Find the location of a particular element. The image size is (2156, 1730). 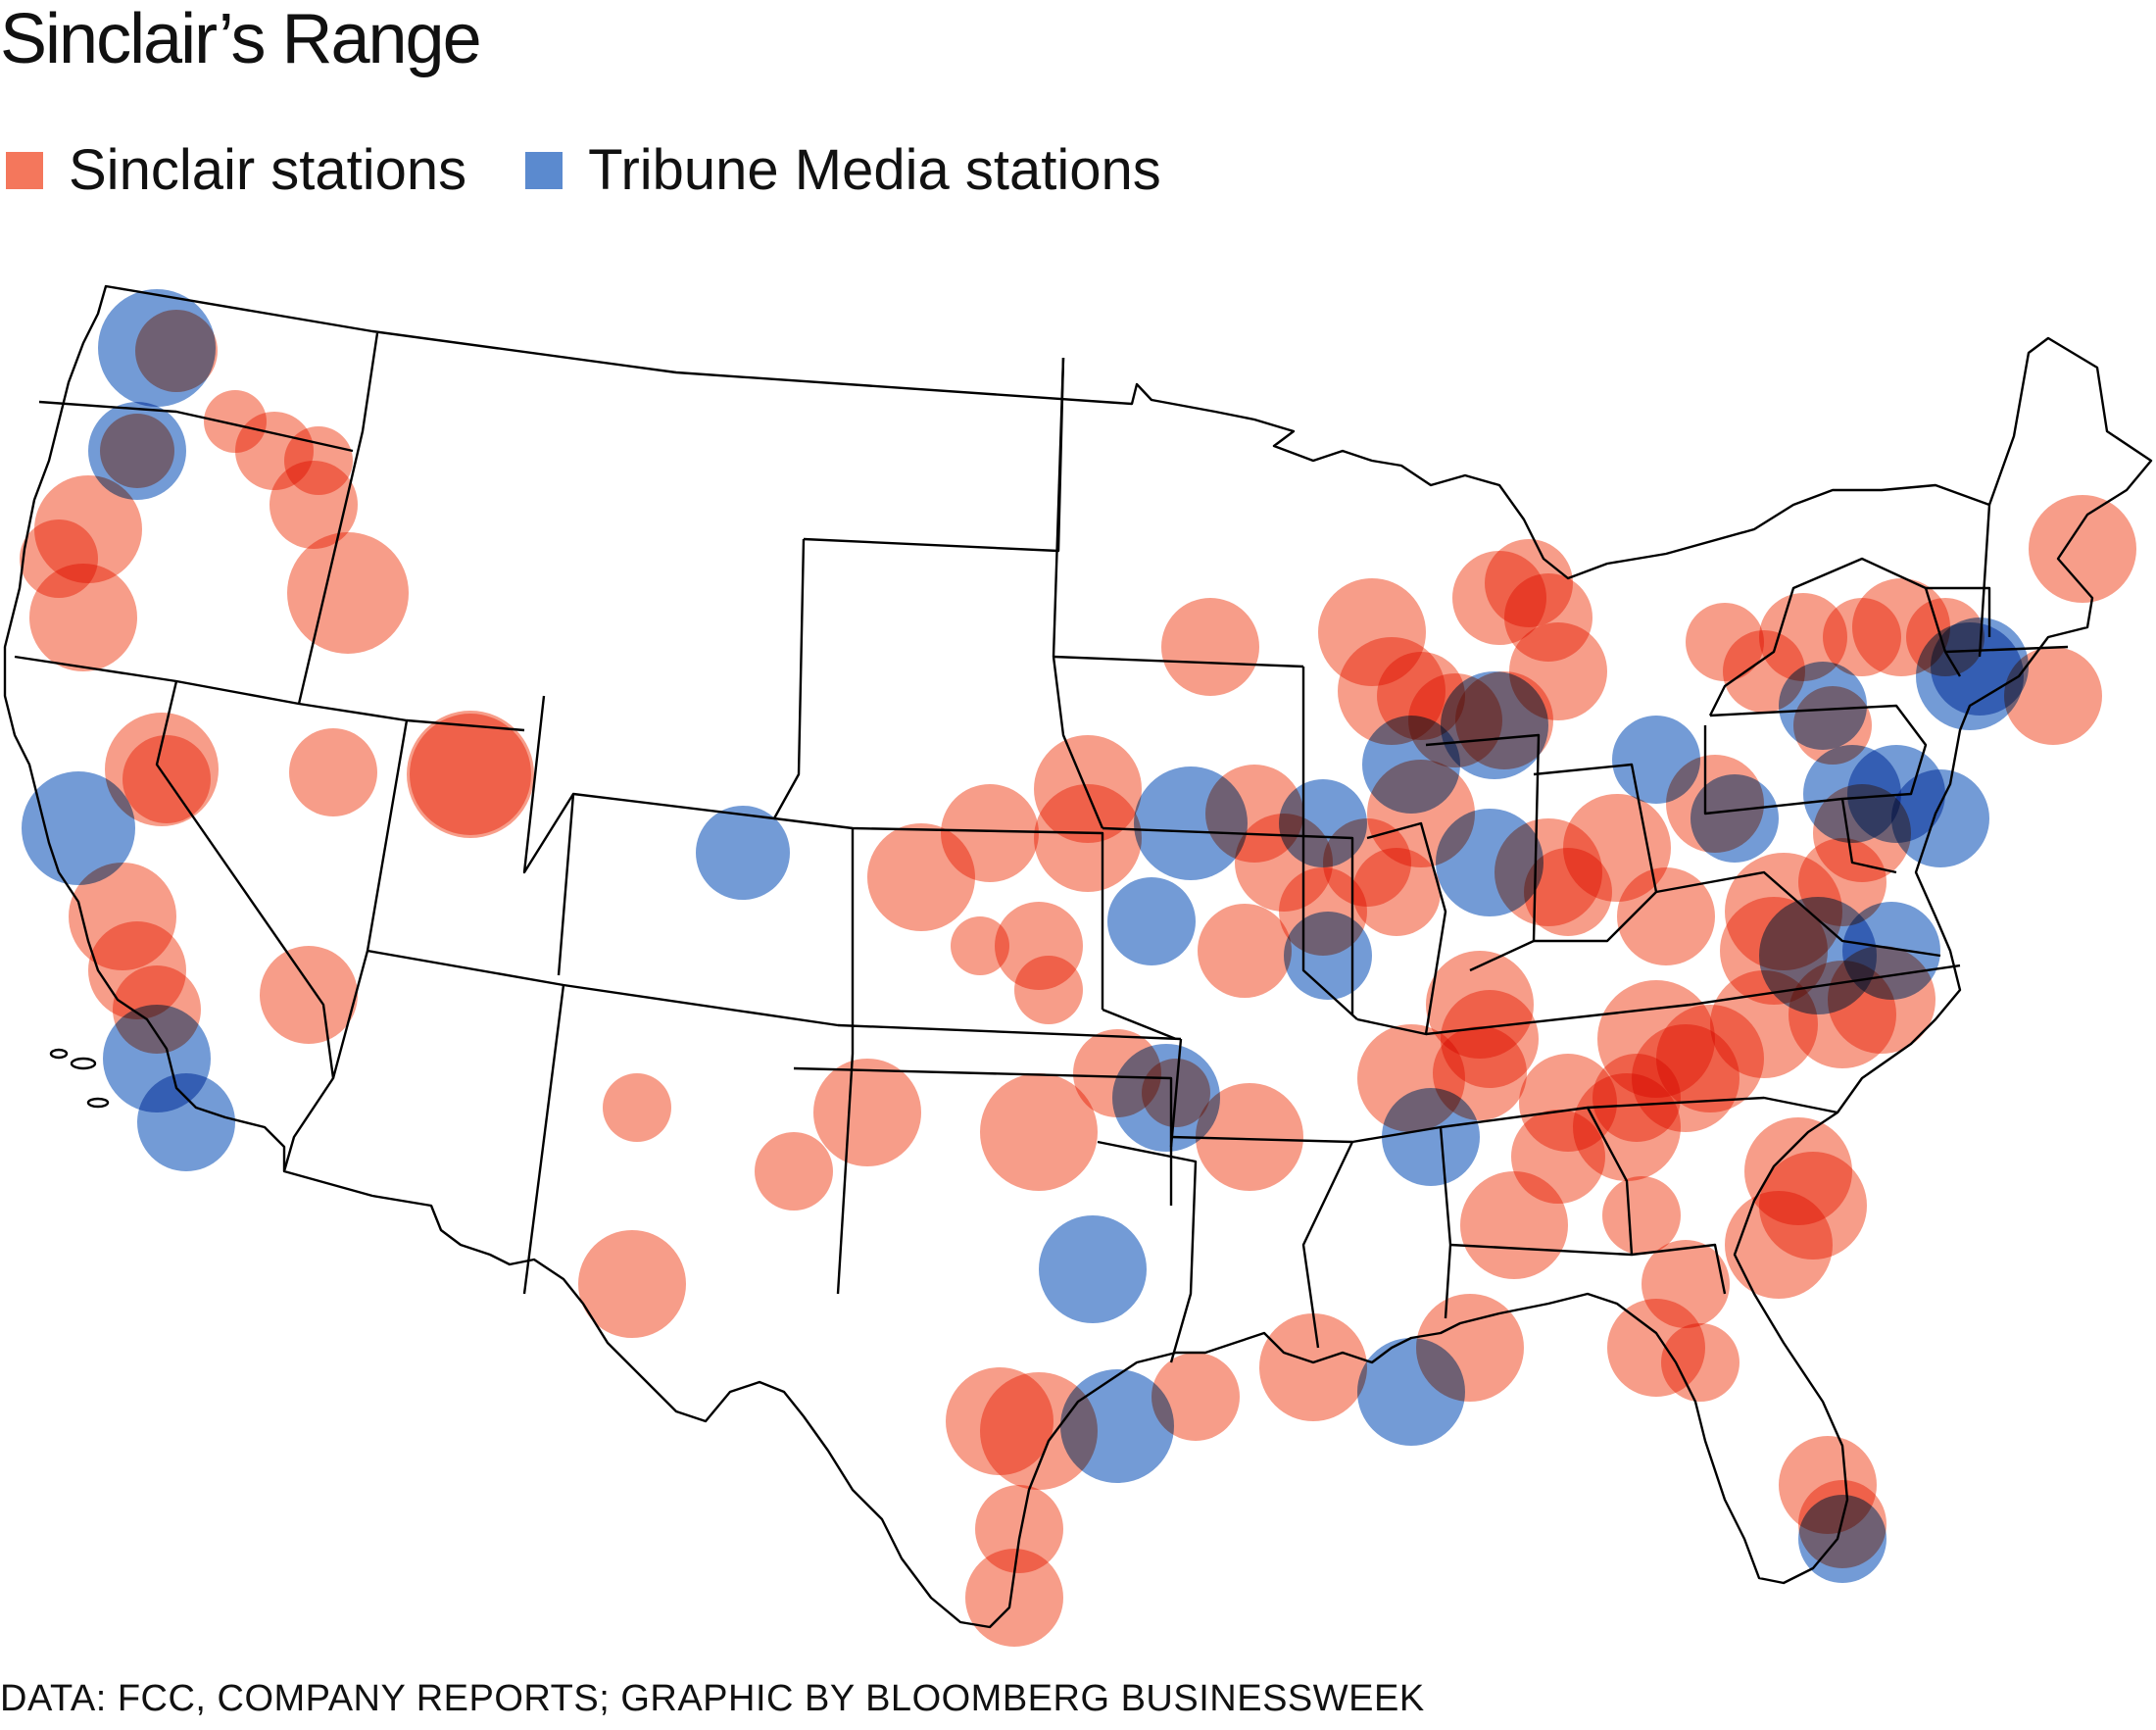

legend-item-tribune: Tribune Media stations is located at coordinates (843, 170).